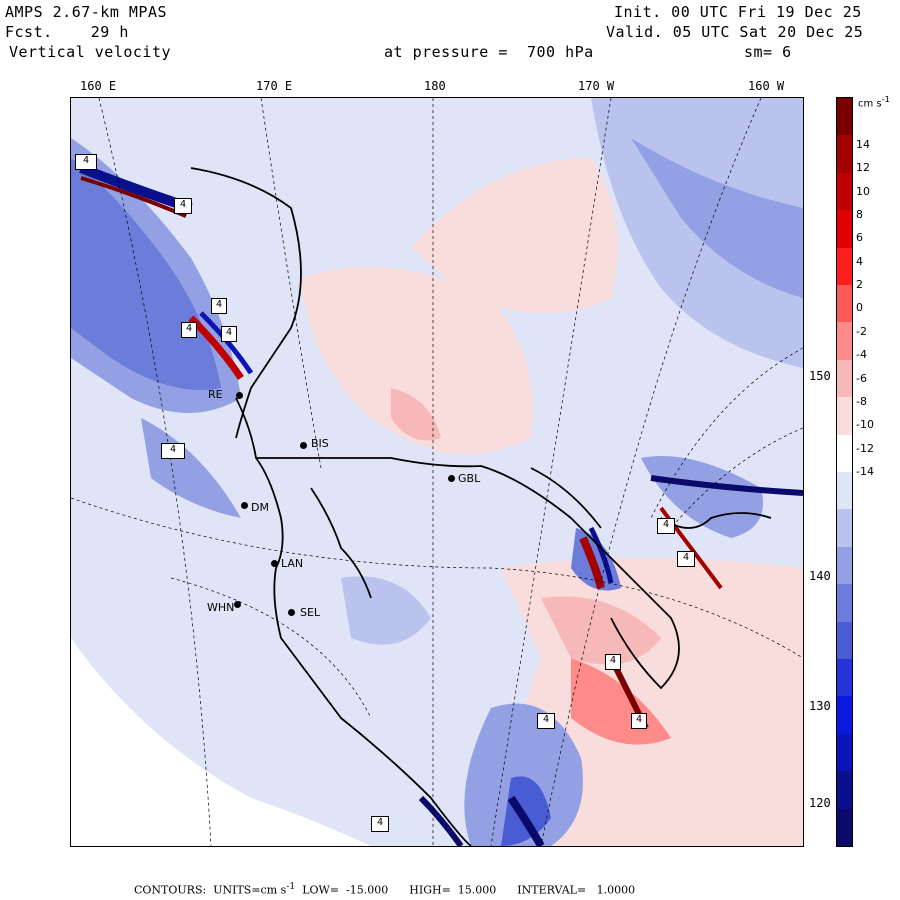 The width and height of the screenshot is (900, 900). What do you see at coordinates (380, 824) in the screenshot?
I see `contour-box-12: 4` at bounding box center [380, 824].